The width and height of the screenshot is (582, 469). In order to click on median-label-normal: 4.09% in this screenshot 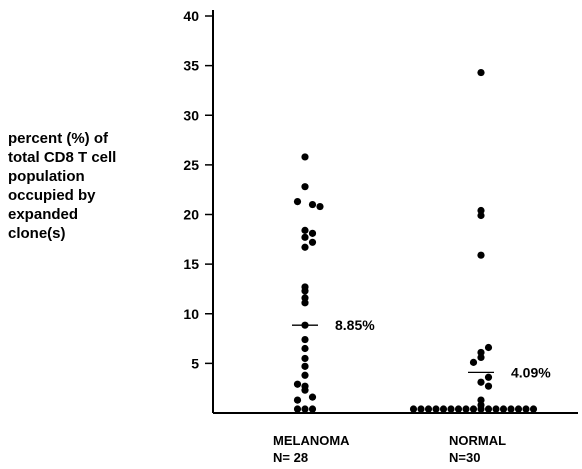, I will do `click(531, 372)`.